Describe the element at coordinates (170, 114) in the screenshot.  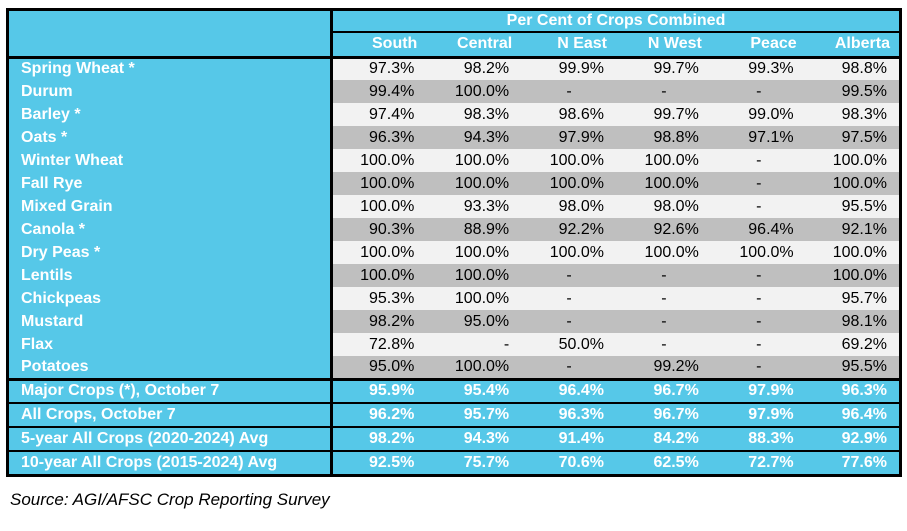
I see `crop-label: Barley *` at that location.